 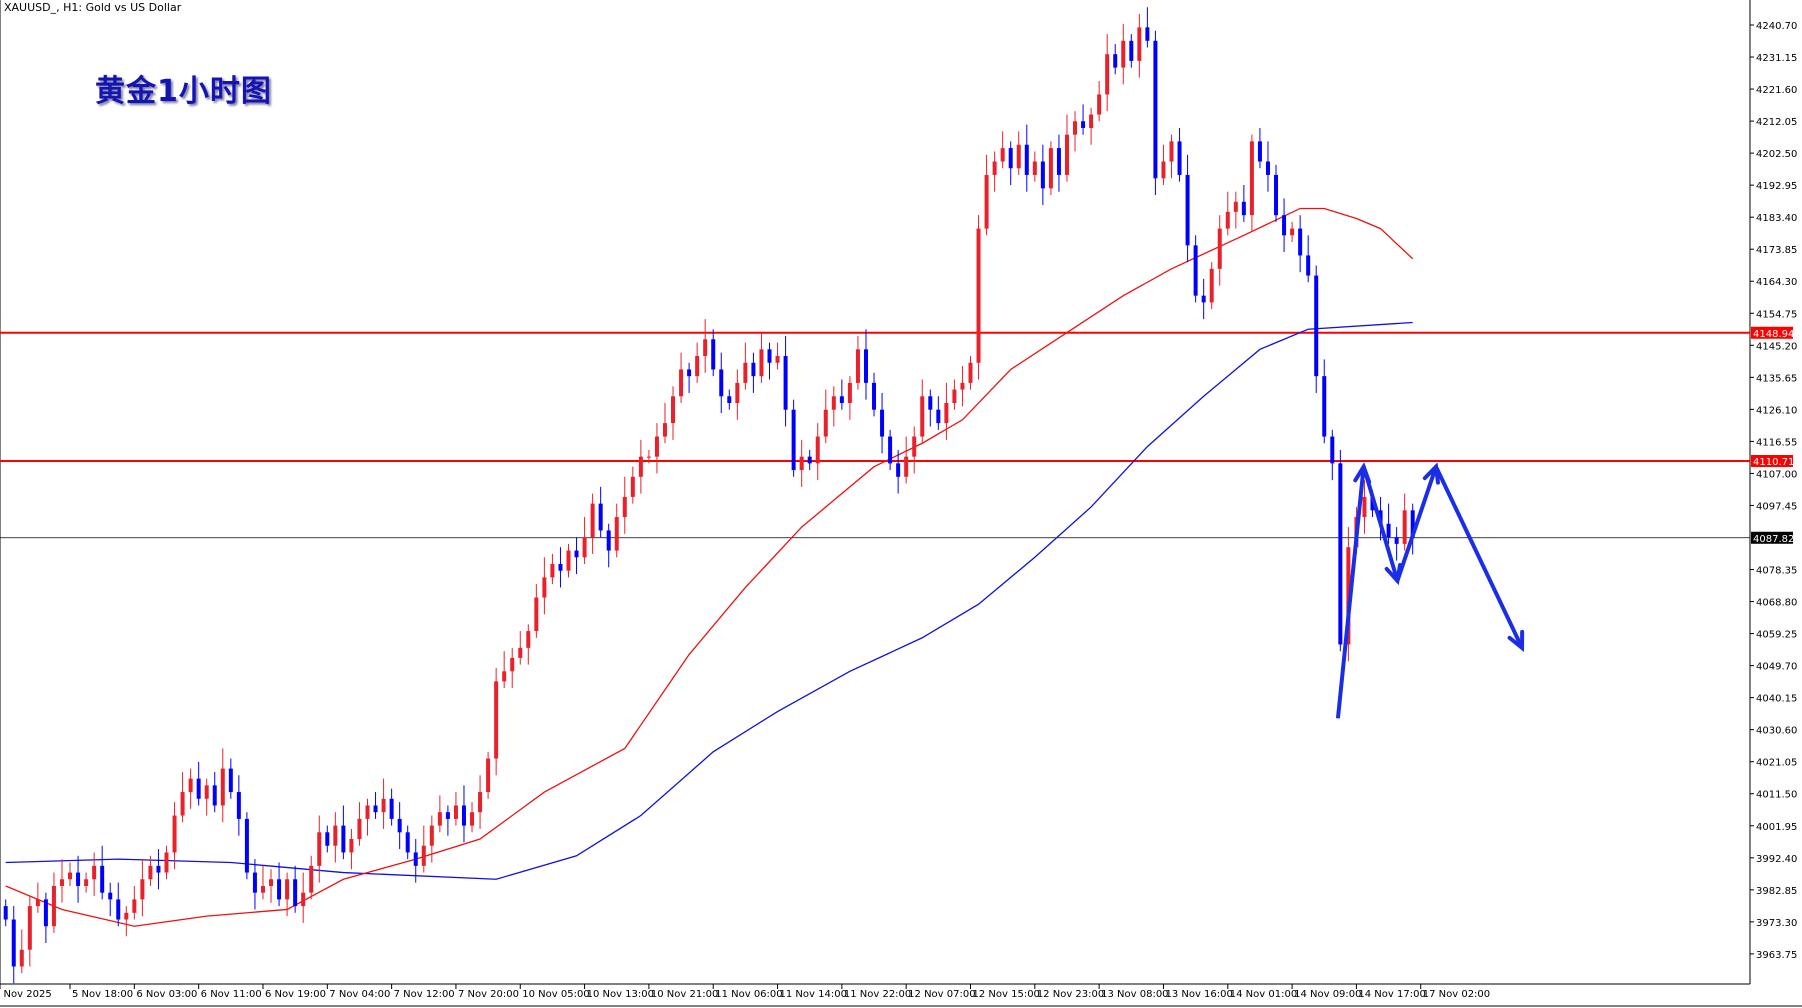 What do you see at coordinates (1776, 378) in the screenshot?
I see `y-tick-label: 4135.65` at bounding box center [1776, 378].